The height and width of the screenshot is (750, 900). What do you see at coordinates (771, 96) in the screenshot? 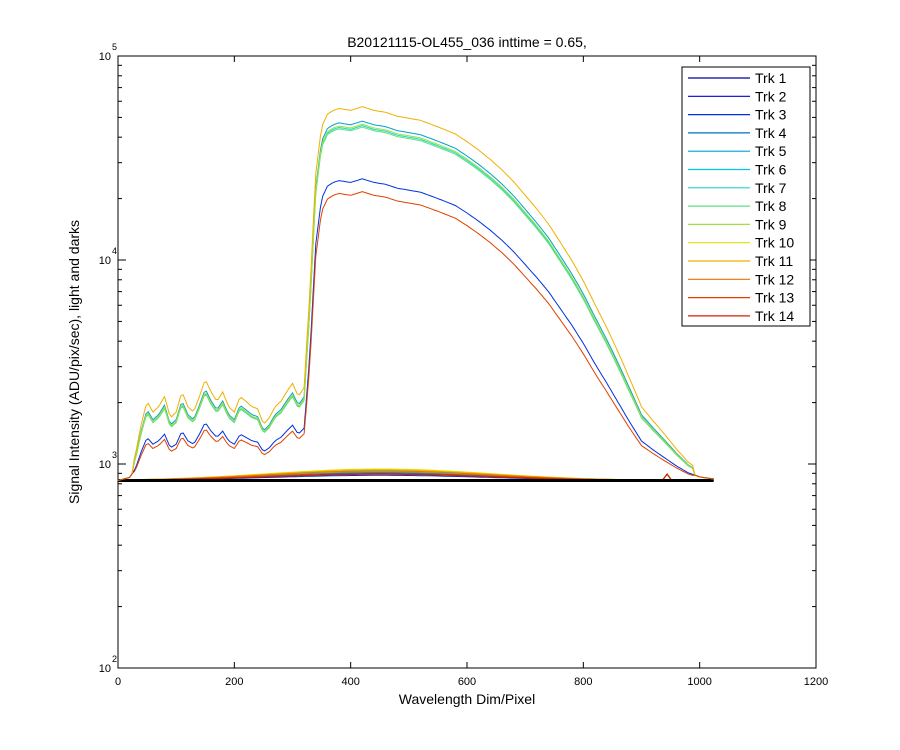
I see `legend-entry-label: Trk 2` at bounding box center [771, 96].